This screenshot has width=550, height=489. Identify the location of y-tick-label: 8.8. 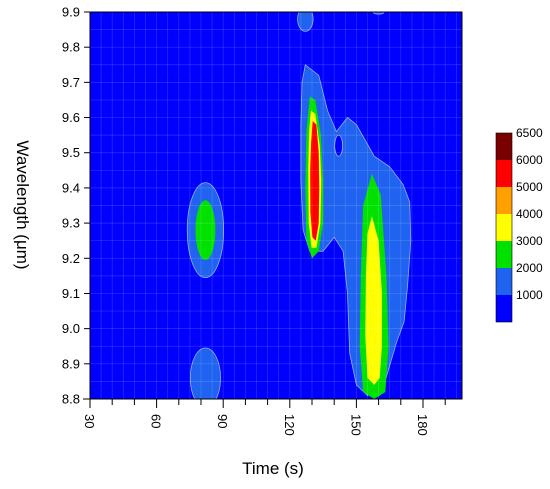
(71, 399).